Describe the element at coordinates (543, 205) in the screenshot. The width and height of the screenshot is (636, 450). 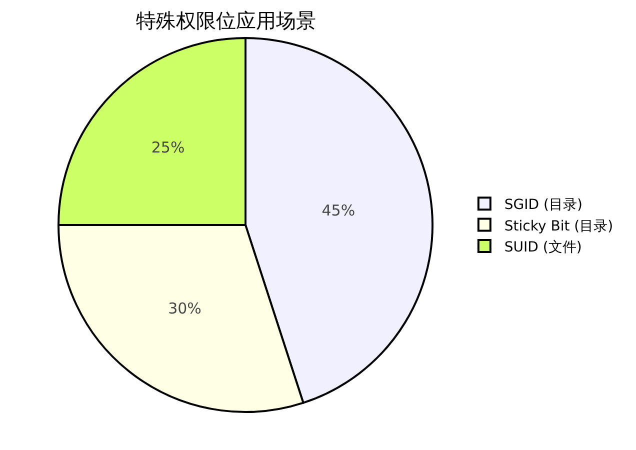
I see `legend-label: SGID (目录)` at that location.